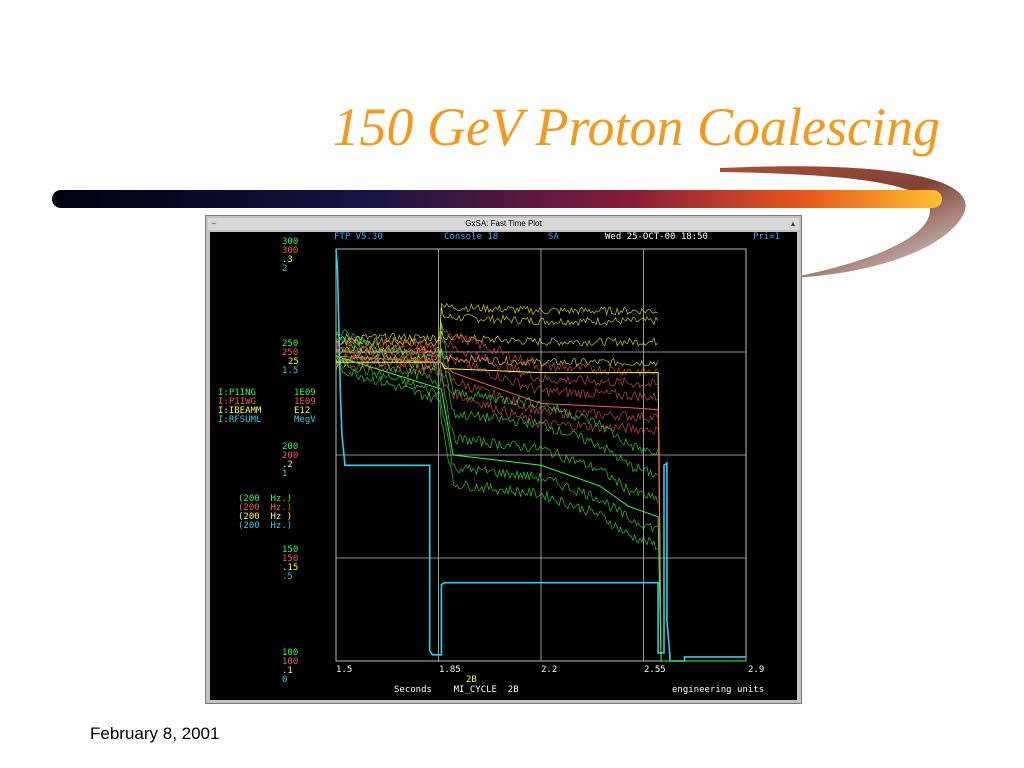 Image resolution: width=1024 pixels, height=768 pixels. Describe the element at coordinates (290, 662) in the screenshot. I see `scale-bottom-red: 100` at that location.